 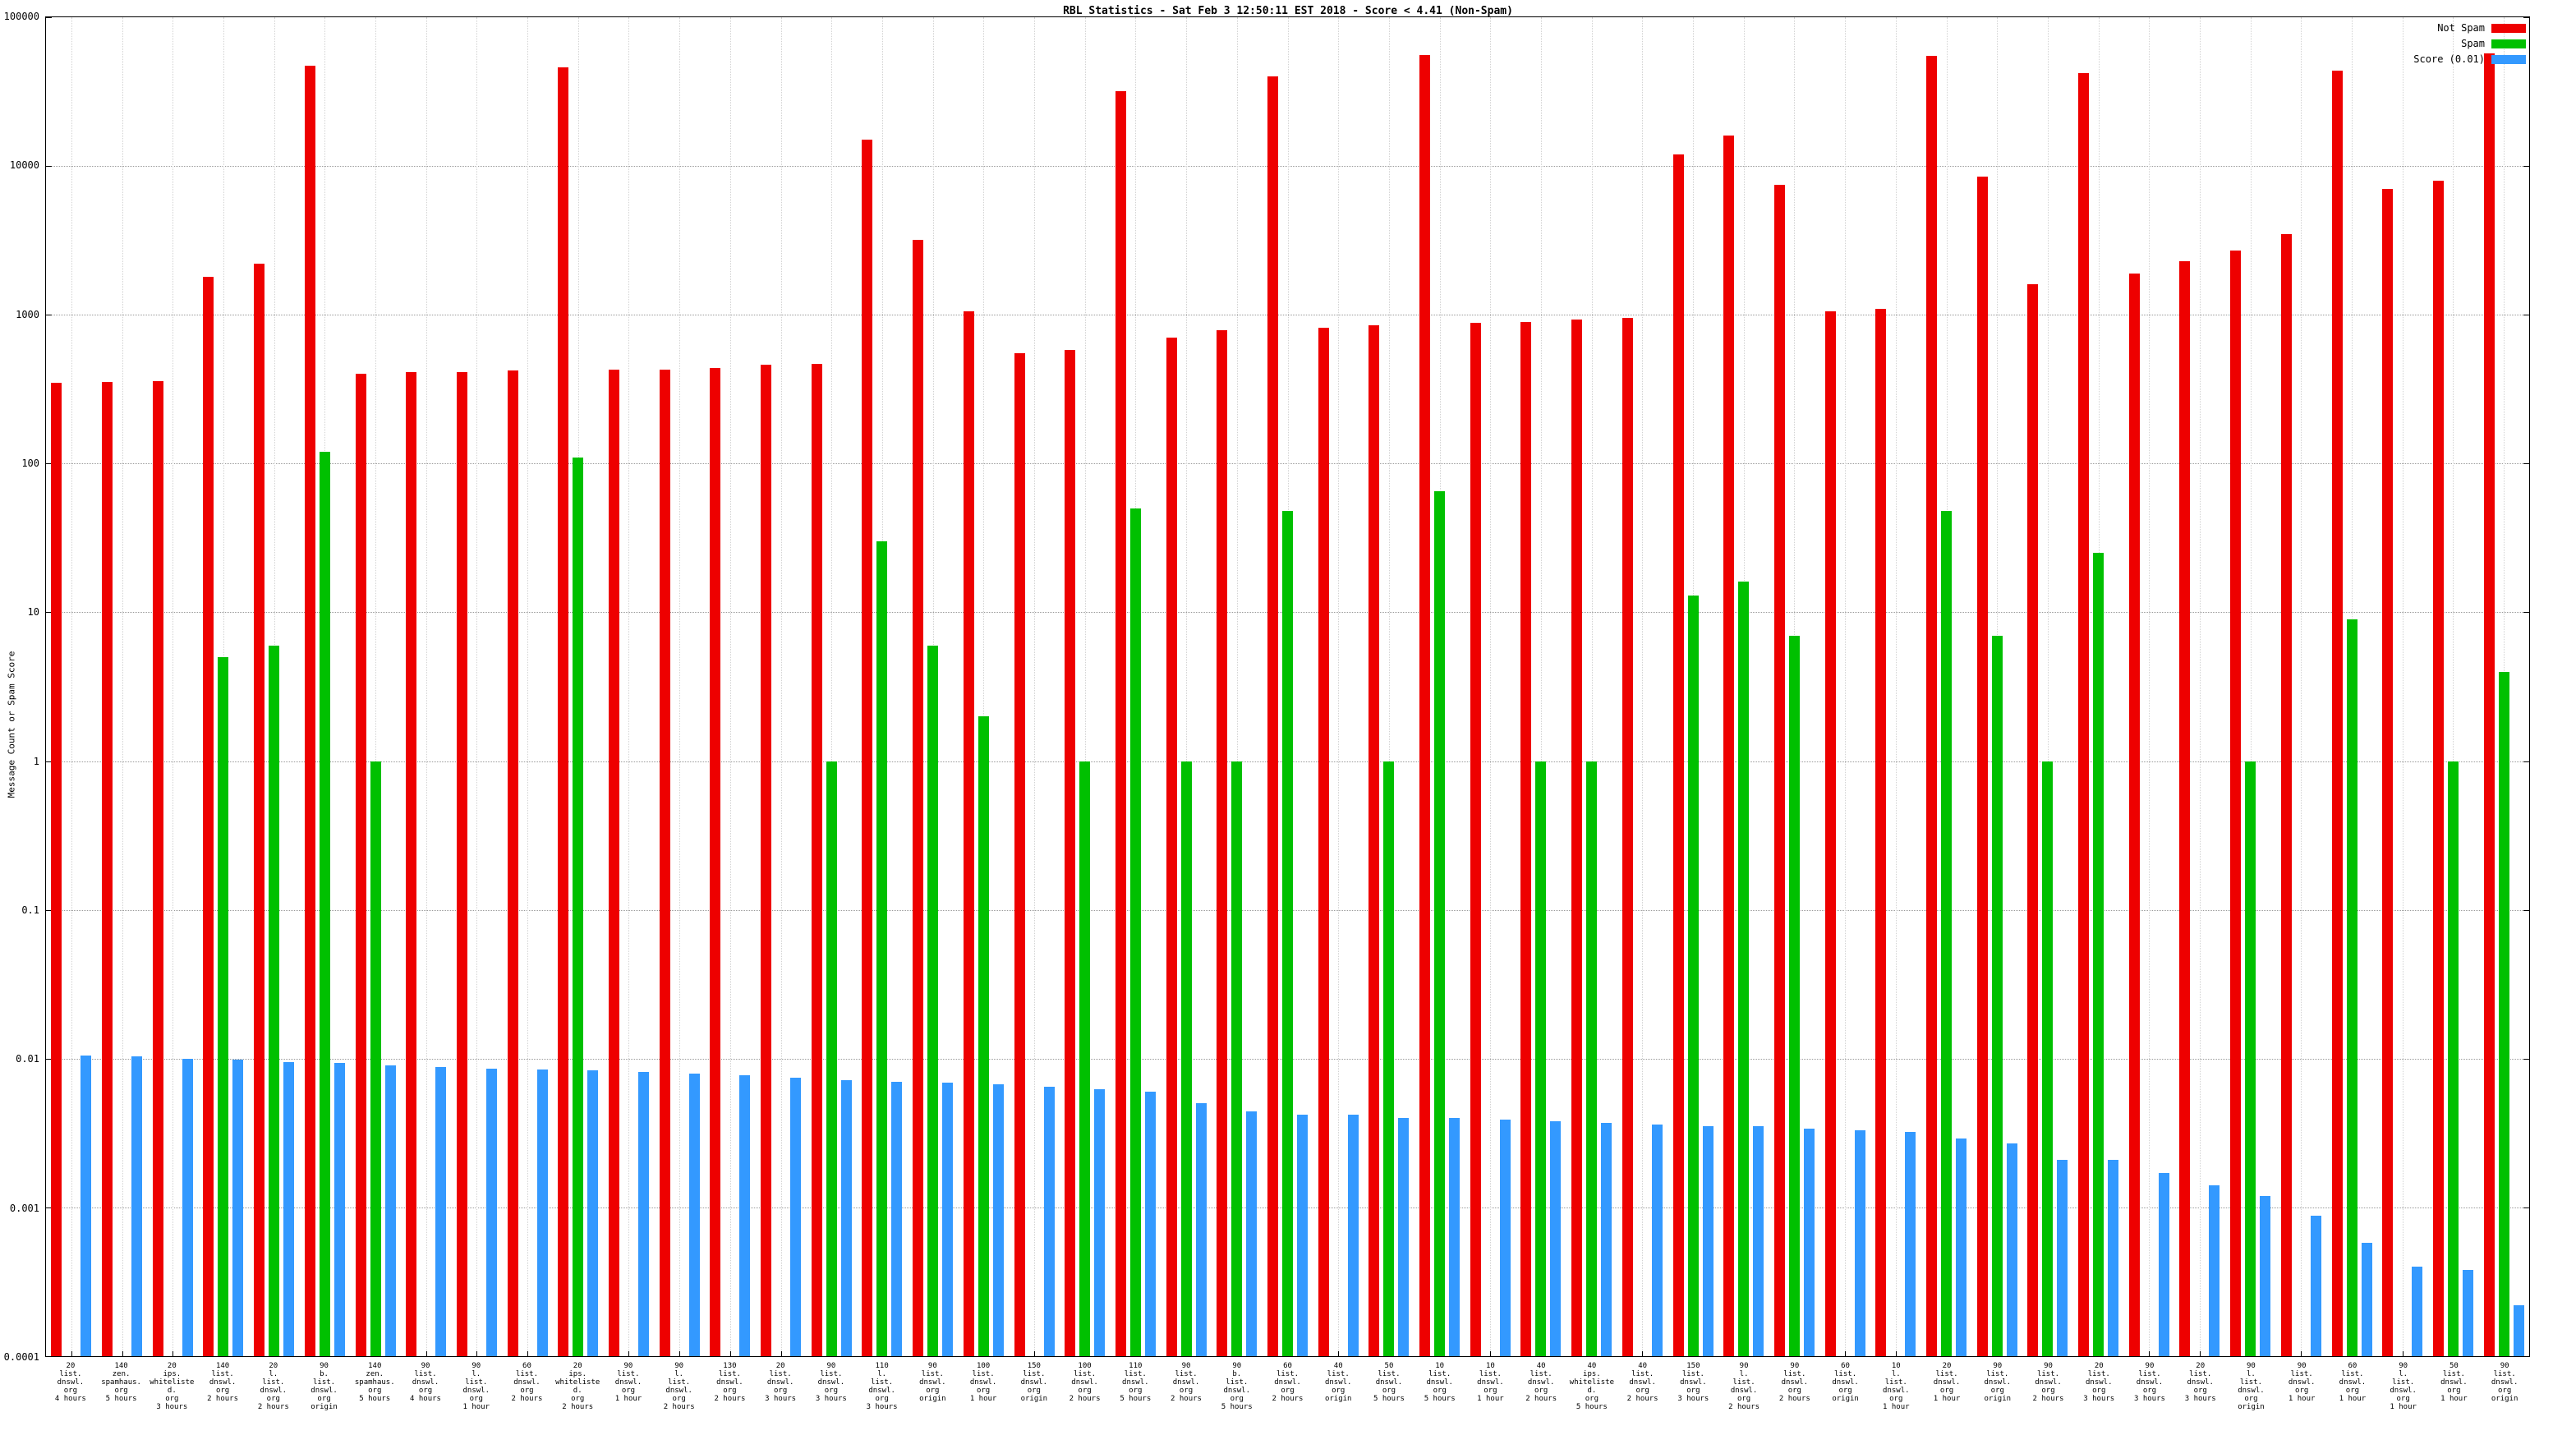 I want to click on x-tick-label: 20 list. dnswl. org 3 hours, so click(x=781, y=1382).